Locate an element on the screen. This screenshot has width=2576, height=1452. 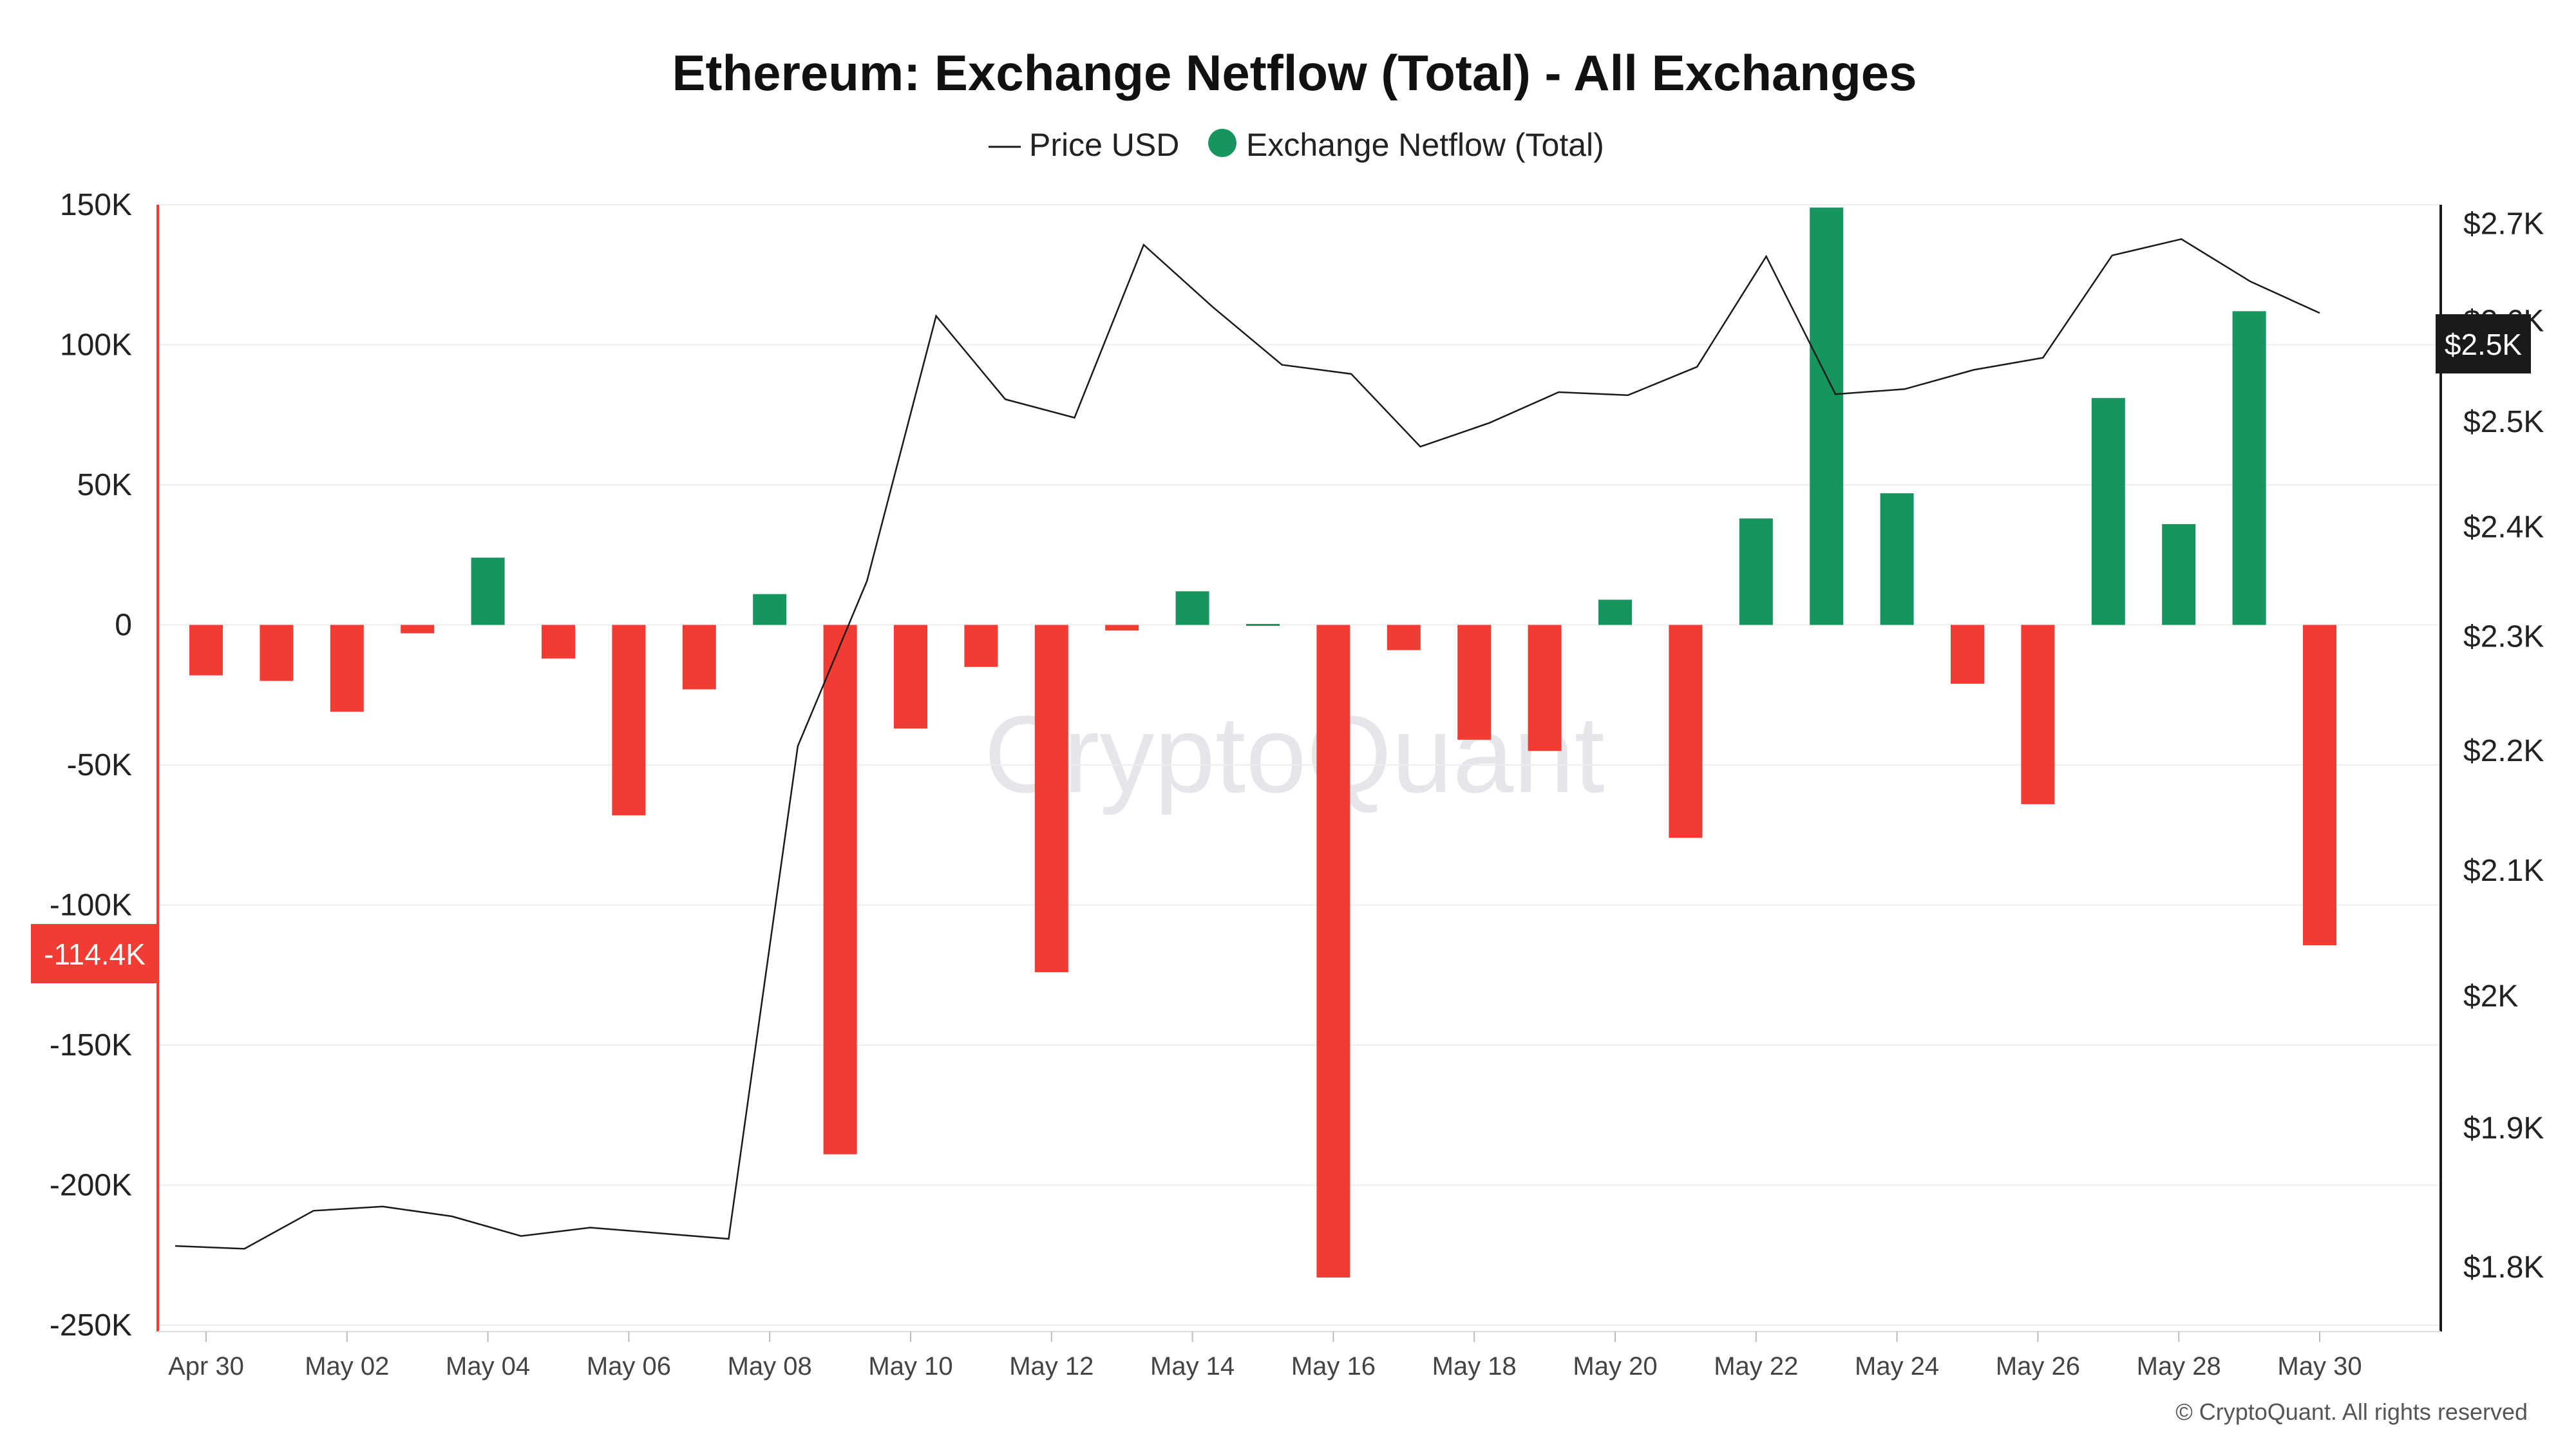
x-tick-label: May 28 is located at coordinates (2179, 1366).